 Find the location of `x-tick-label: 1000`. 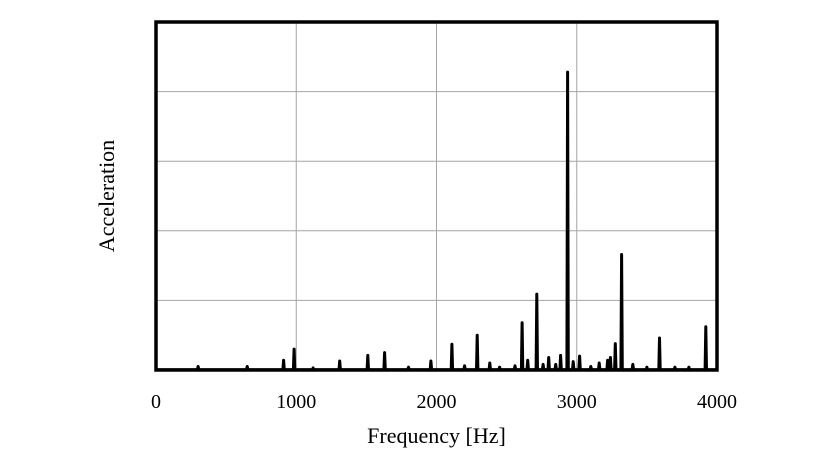

x-tick-label: 1000 is located at coordinates (296, 402).